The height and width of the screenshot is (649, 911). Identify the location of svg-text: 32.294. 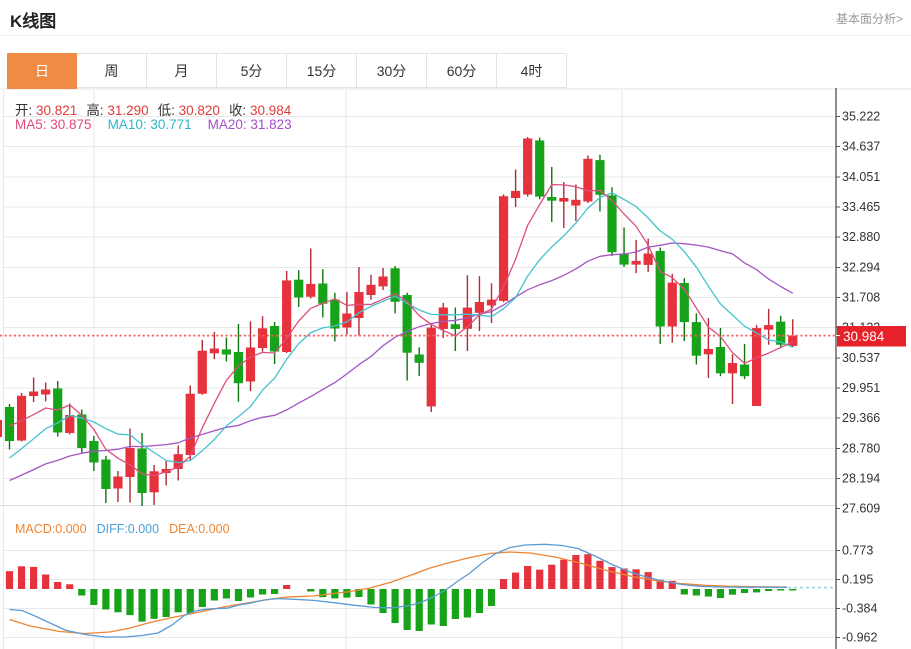
(861, 267).